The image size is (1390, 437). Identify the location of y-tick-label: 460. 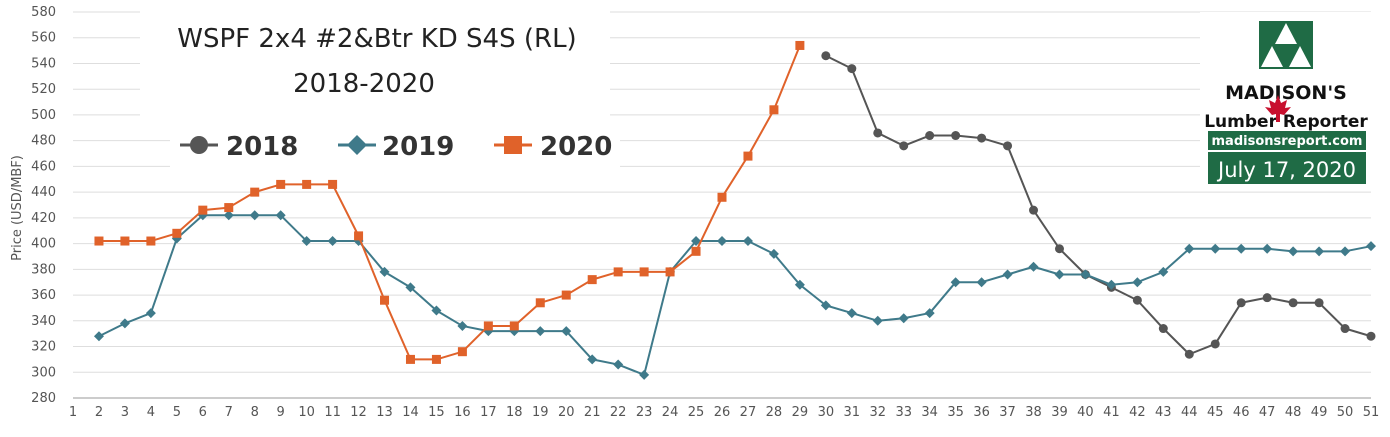
(43, 166).